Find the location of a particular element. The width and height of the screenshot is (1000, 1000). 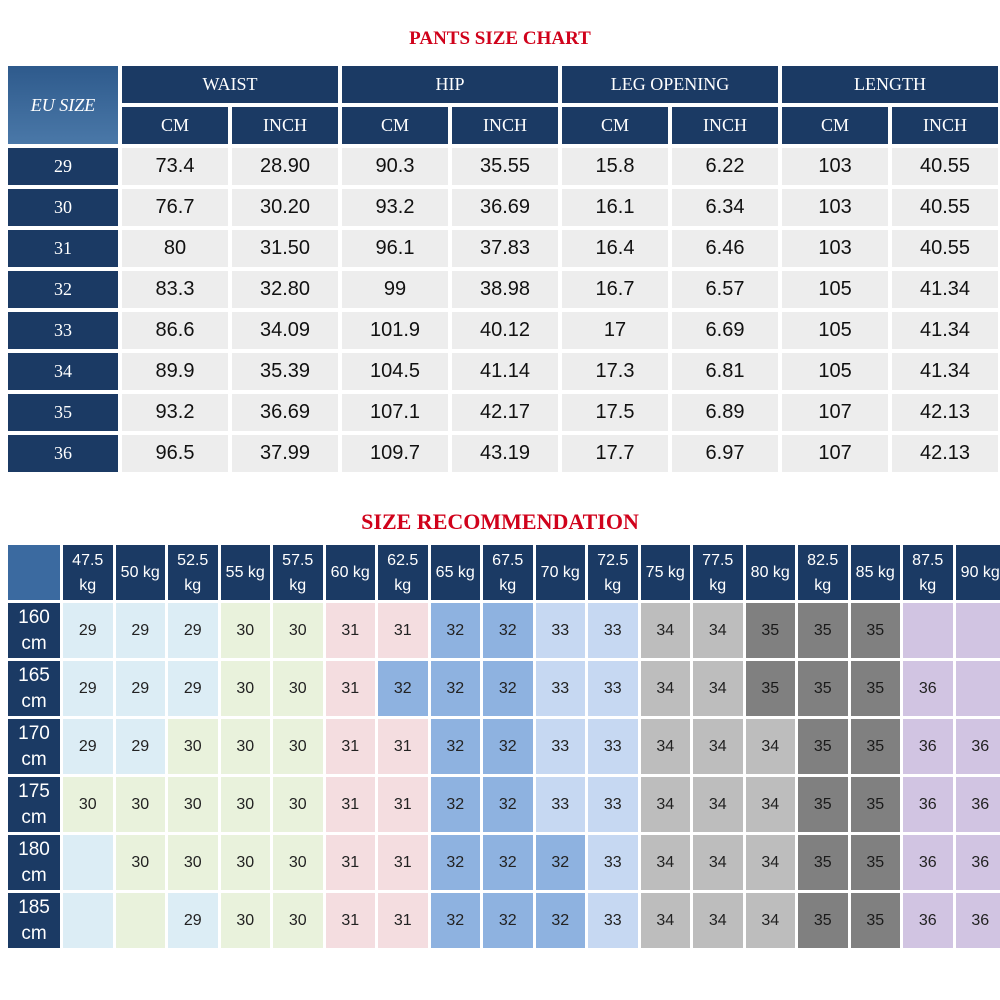

height-row: 160 cm 29 29 29 30 30 31 31 32 32 33 33 34 34 35 35 35 is located at coordinates (504, 630).